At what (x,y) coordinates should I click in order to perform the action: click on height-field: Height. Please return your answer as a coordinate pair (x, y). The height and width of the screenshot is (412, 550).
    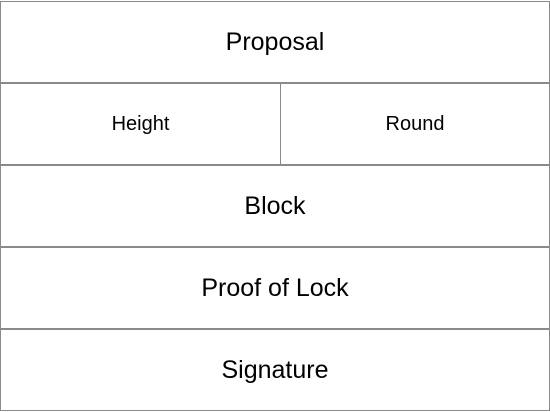
    Looking at the image, I should click on (141, 124).